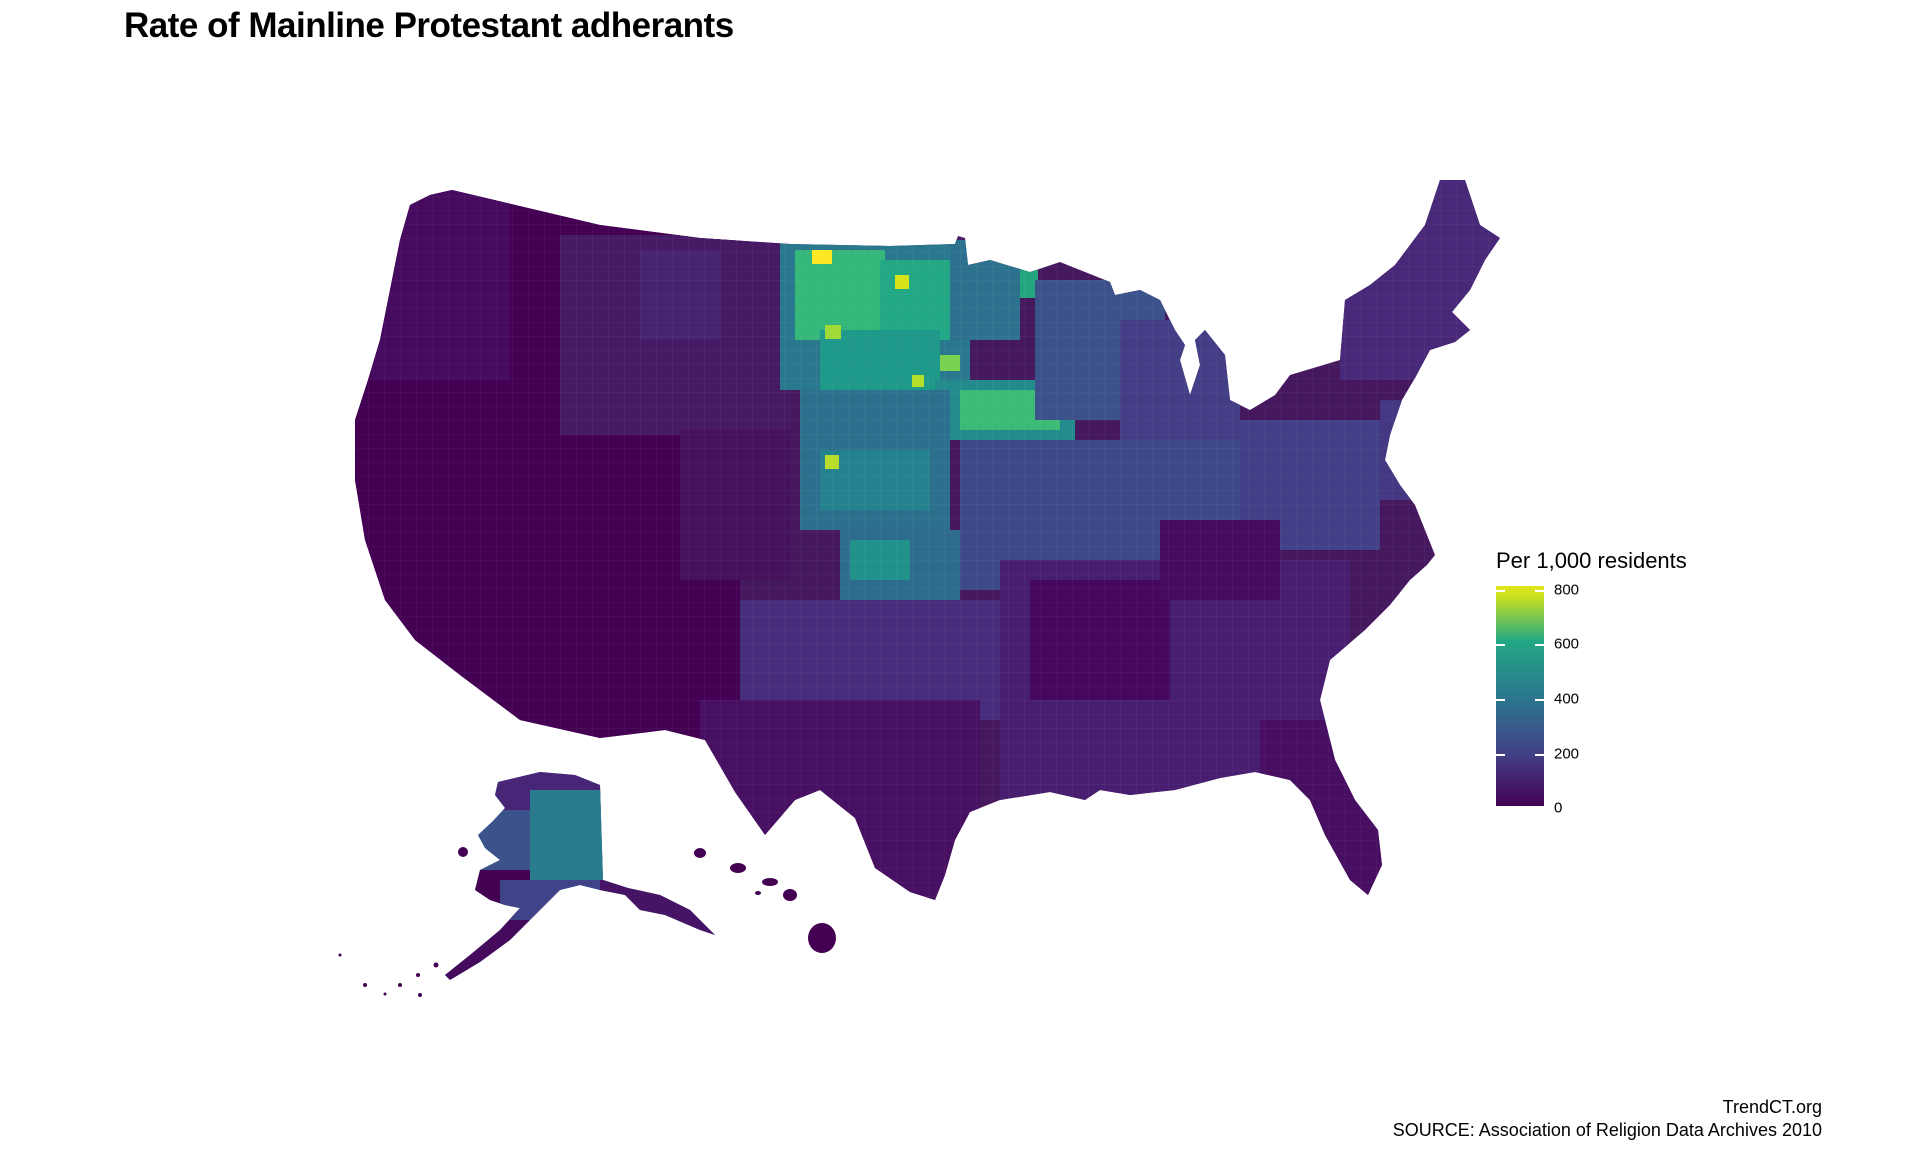 This screenshot has height=1152, width=1920. I want to click on legend-tick-label: 600, so click(1567, 644).